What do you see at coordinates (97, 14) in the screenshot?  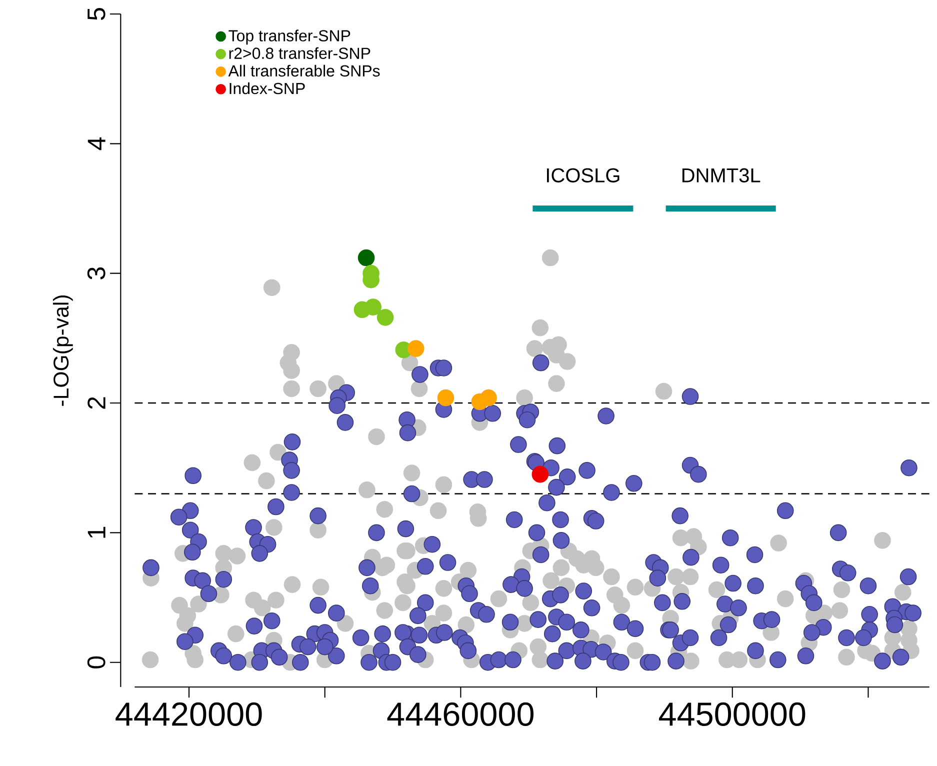 I see `y-tick-label: 5` at bounding box center [97, 14].